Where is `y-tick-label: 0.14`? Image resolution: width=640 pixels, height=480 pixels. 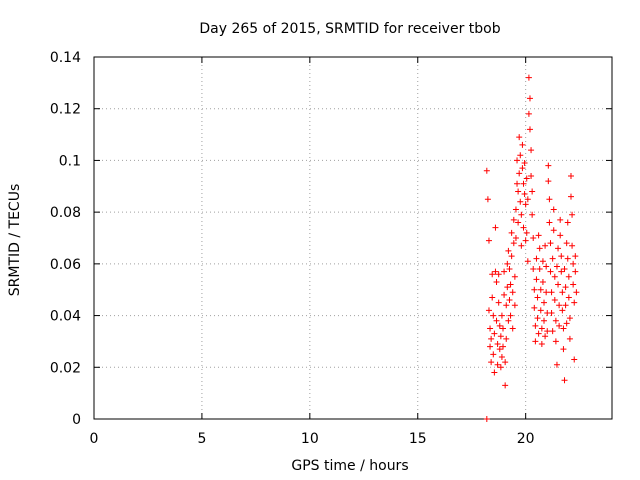 y-tick-label: 0.14 is located at coordinates (65, 58).